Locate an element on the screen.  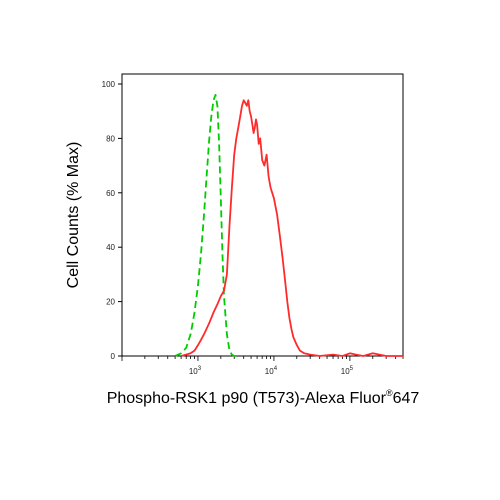
x-tick-label: 10⁵ is located at coordinates (347, 371).